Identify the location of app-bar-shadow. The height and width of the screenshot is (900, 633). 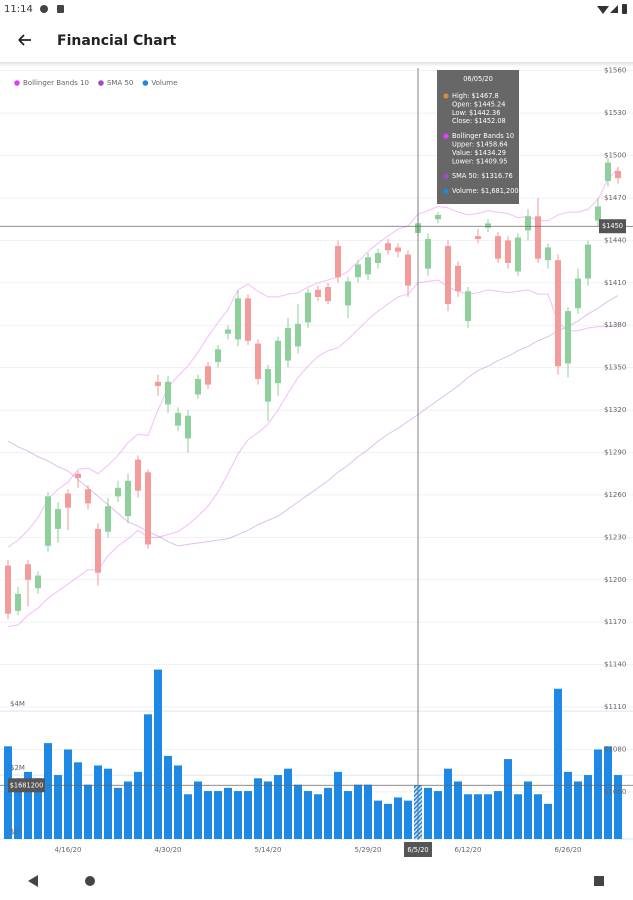
(316, 64).